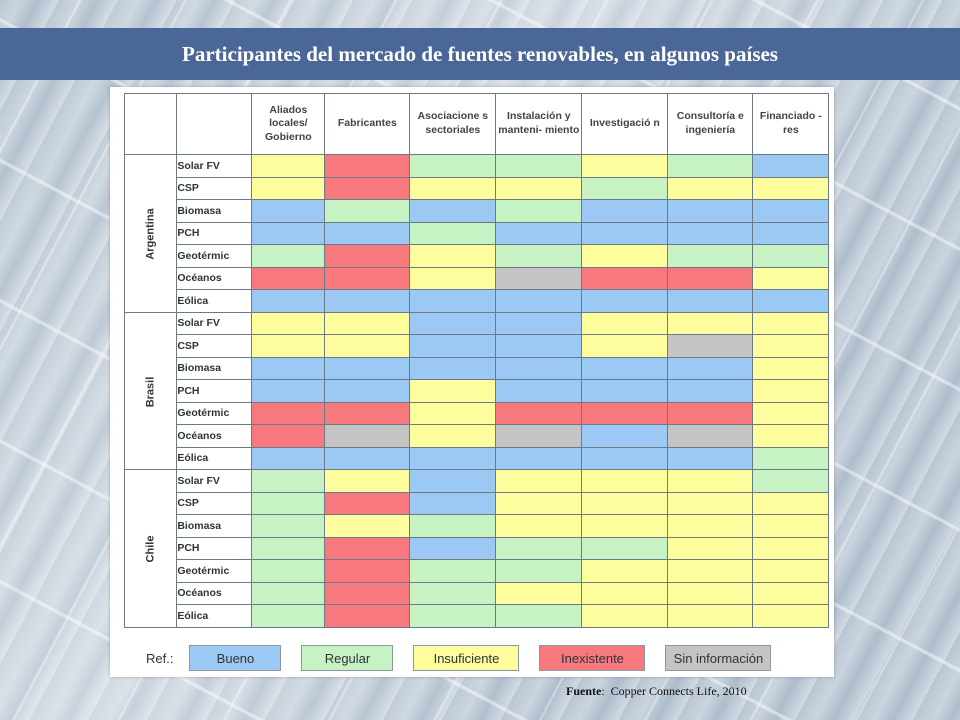 Image resolution: width=960 pixels, height=720 pixels. I want to click on technology-label: CSP, so click(214, 188).